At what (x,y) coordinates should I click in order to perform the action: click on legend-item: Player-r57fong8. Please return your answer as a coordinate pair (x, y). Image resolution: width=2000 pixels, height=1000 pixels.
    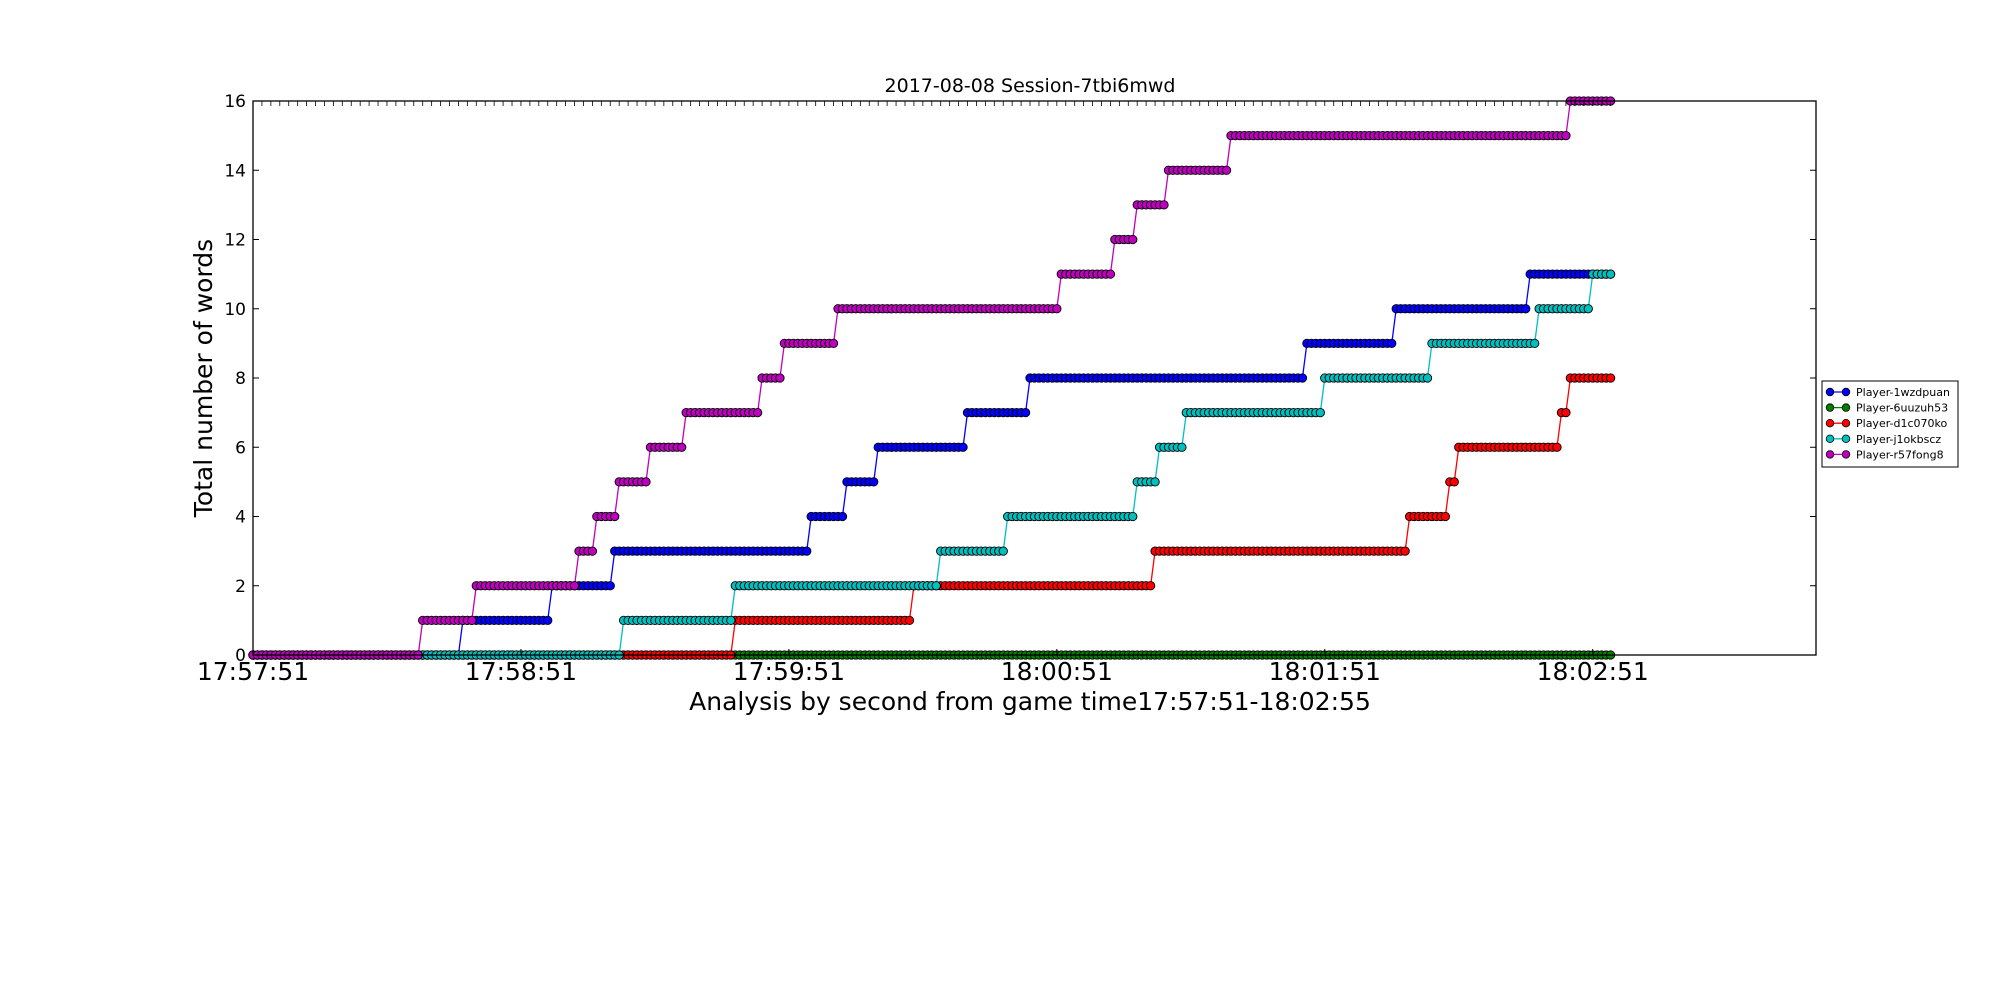
    Looking at the image, I should click on (1884, 454).